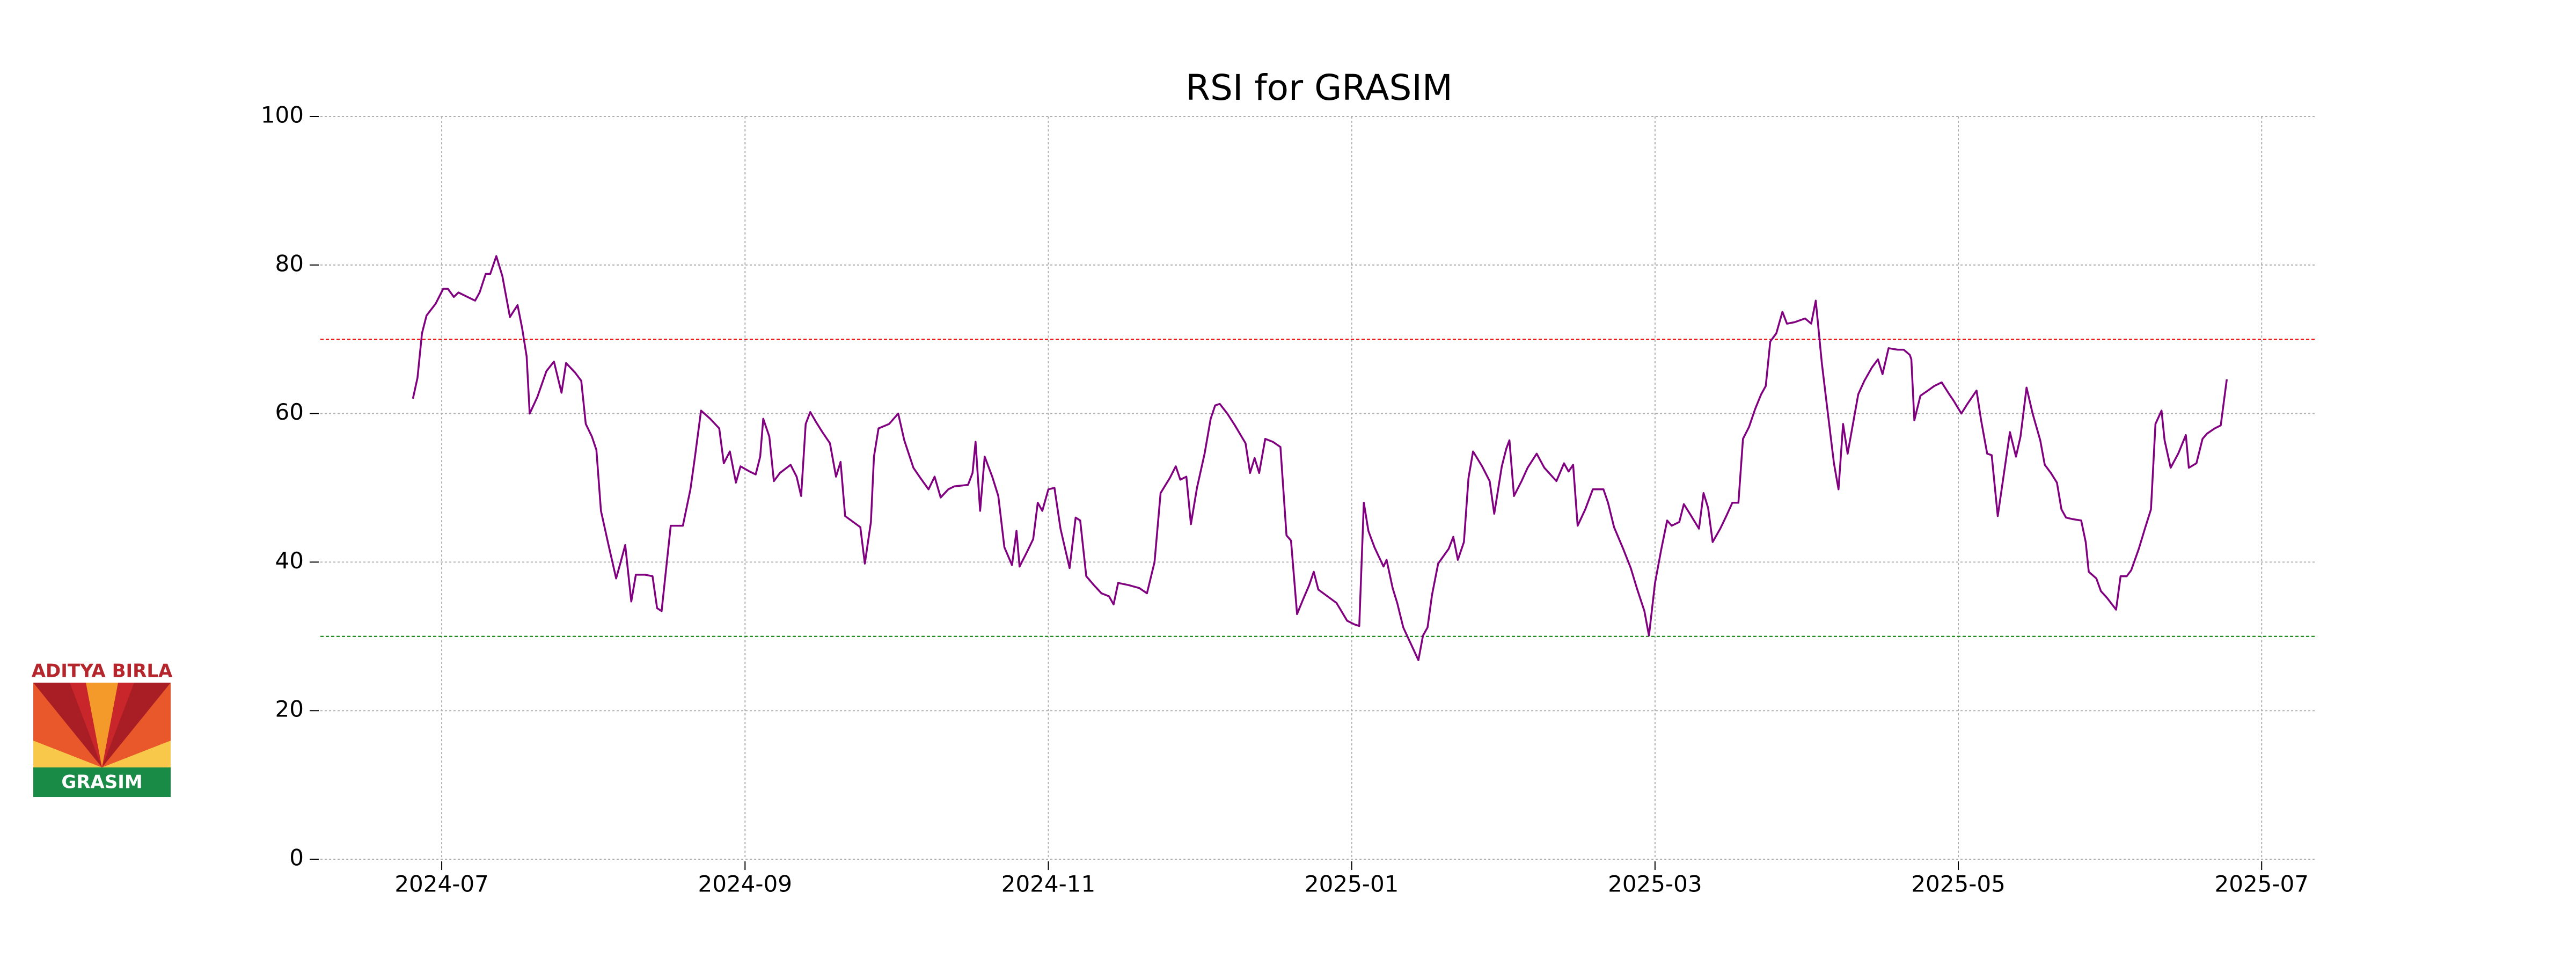 Image resolution: width=2576 pixels, height=966 pixels. I want to click on x-tick-label: 2025-05, so click(1958, 884).